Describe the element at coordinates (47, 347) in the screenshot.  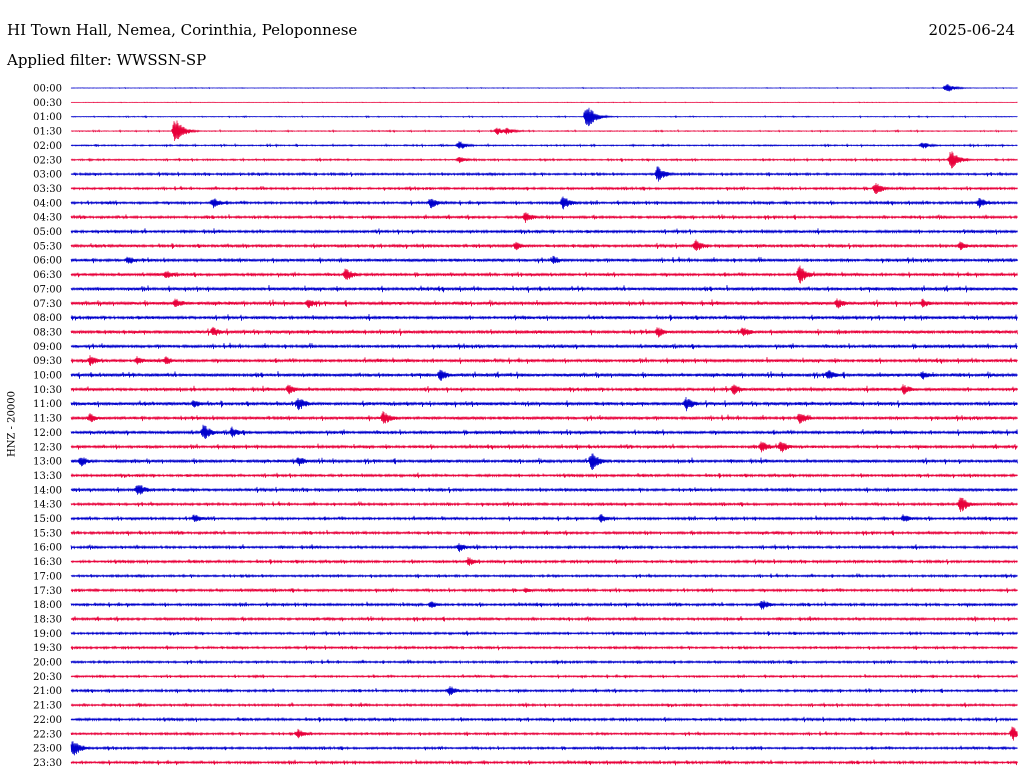
I see `row-time-label: 09:00` at that location.